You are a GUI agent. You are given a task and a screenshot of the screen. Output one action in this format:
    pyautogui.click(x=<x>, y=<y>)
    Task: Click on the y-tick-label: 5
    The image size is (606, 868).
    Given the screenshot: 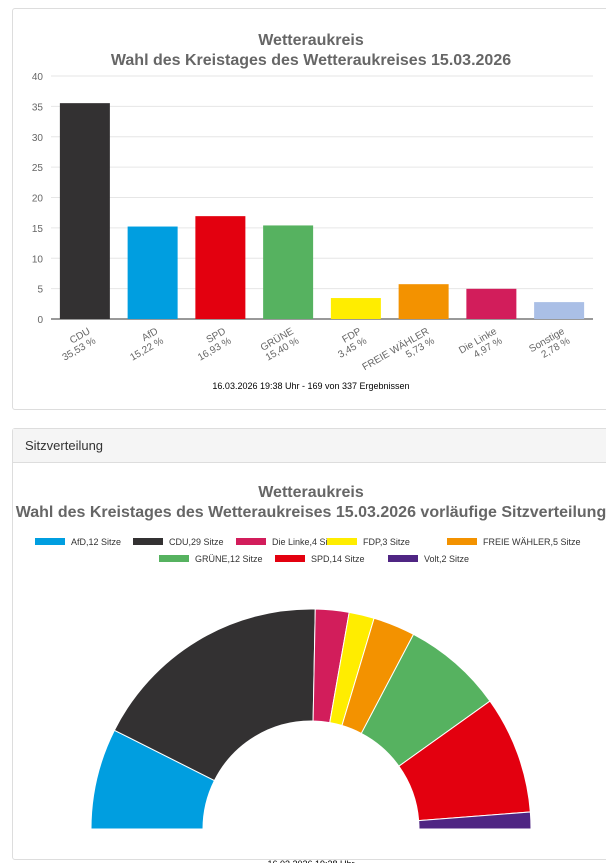 What is the action you would take?
    pyautogui.click(x=40, y=290)
    